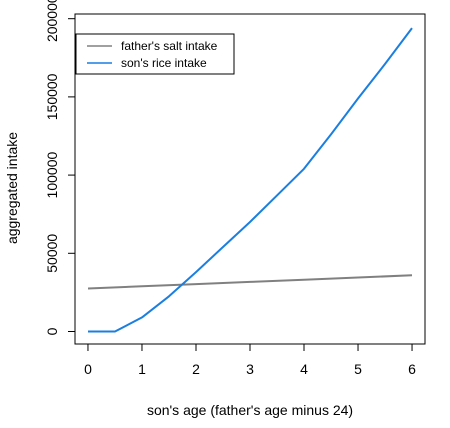 The width and height of the screenshot is (450, 428). I want to click on legend-box, so click(155, 54).